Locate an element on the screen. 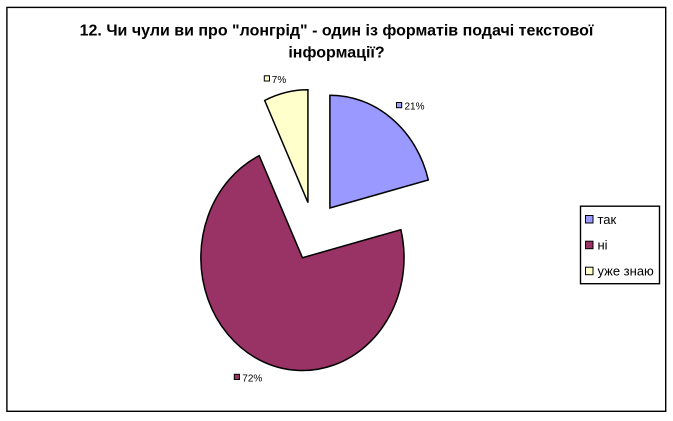 The width and height of the screenshot is (673, 421). svg-text: 21% is located at coordinates (415, 107).